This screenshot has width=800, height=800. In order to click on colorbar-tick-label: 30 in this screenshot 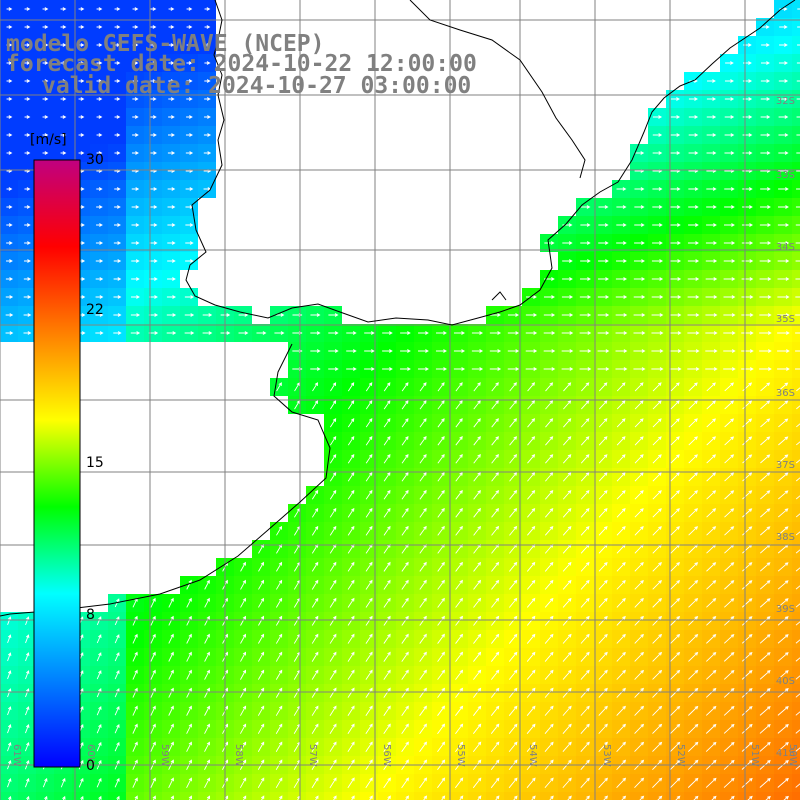, I will do `click(95, 160)`.